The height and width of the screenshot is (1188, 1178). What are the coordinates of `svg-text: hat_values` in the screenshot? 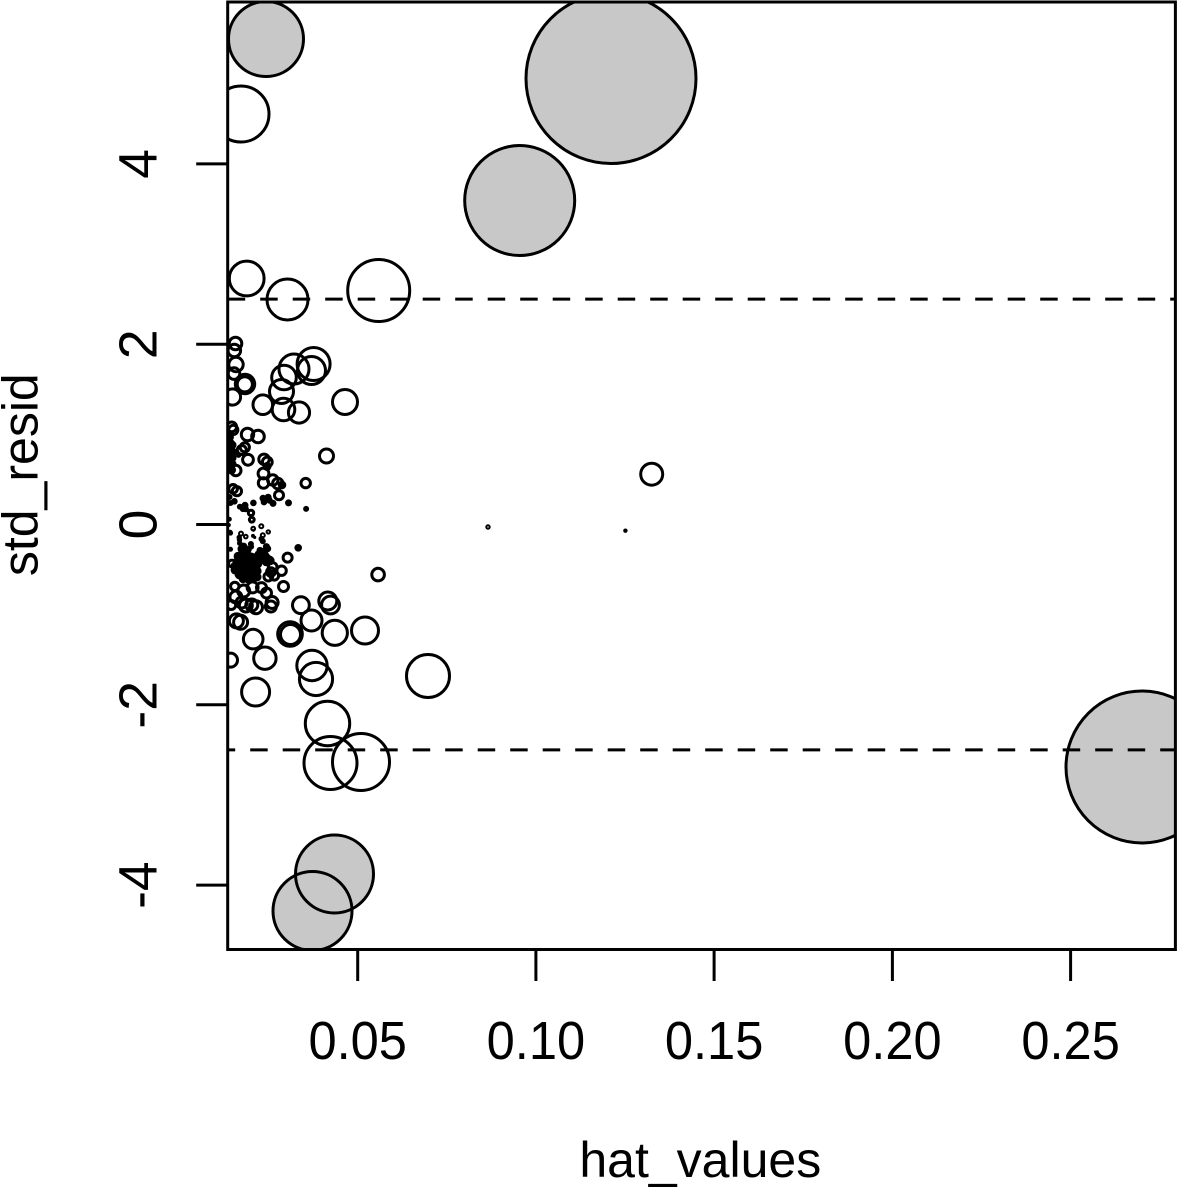 It's located at (700, 1160).